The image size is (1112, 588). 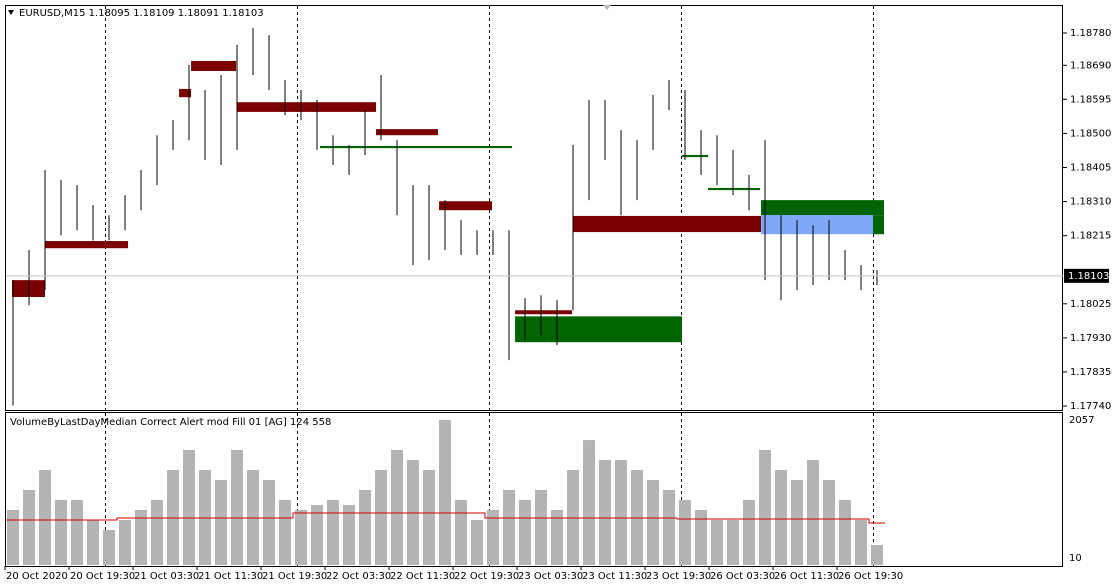 I want to click on median-line, so click(x=445, y=518).